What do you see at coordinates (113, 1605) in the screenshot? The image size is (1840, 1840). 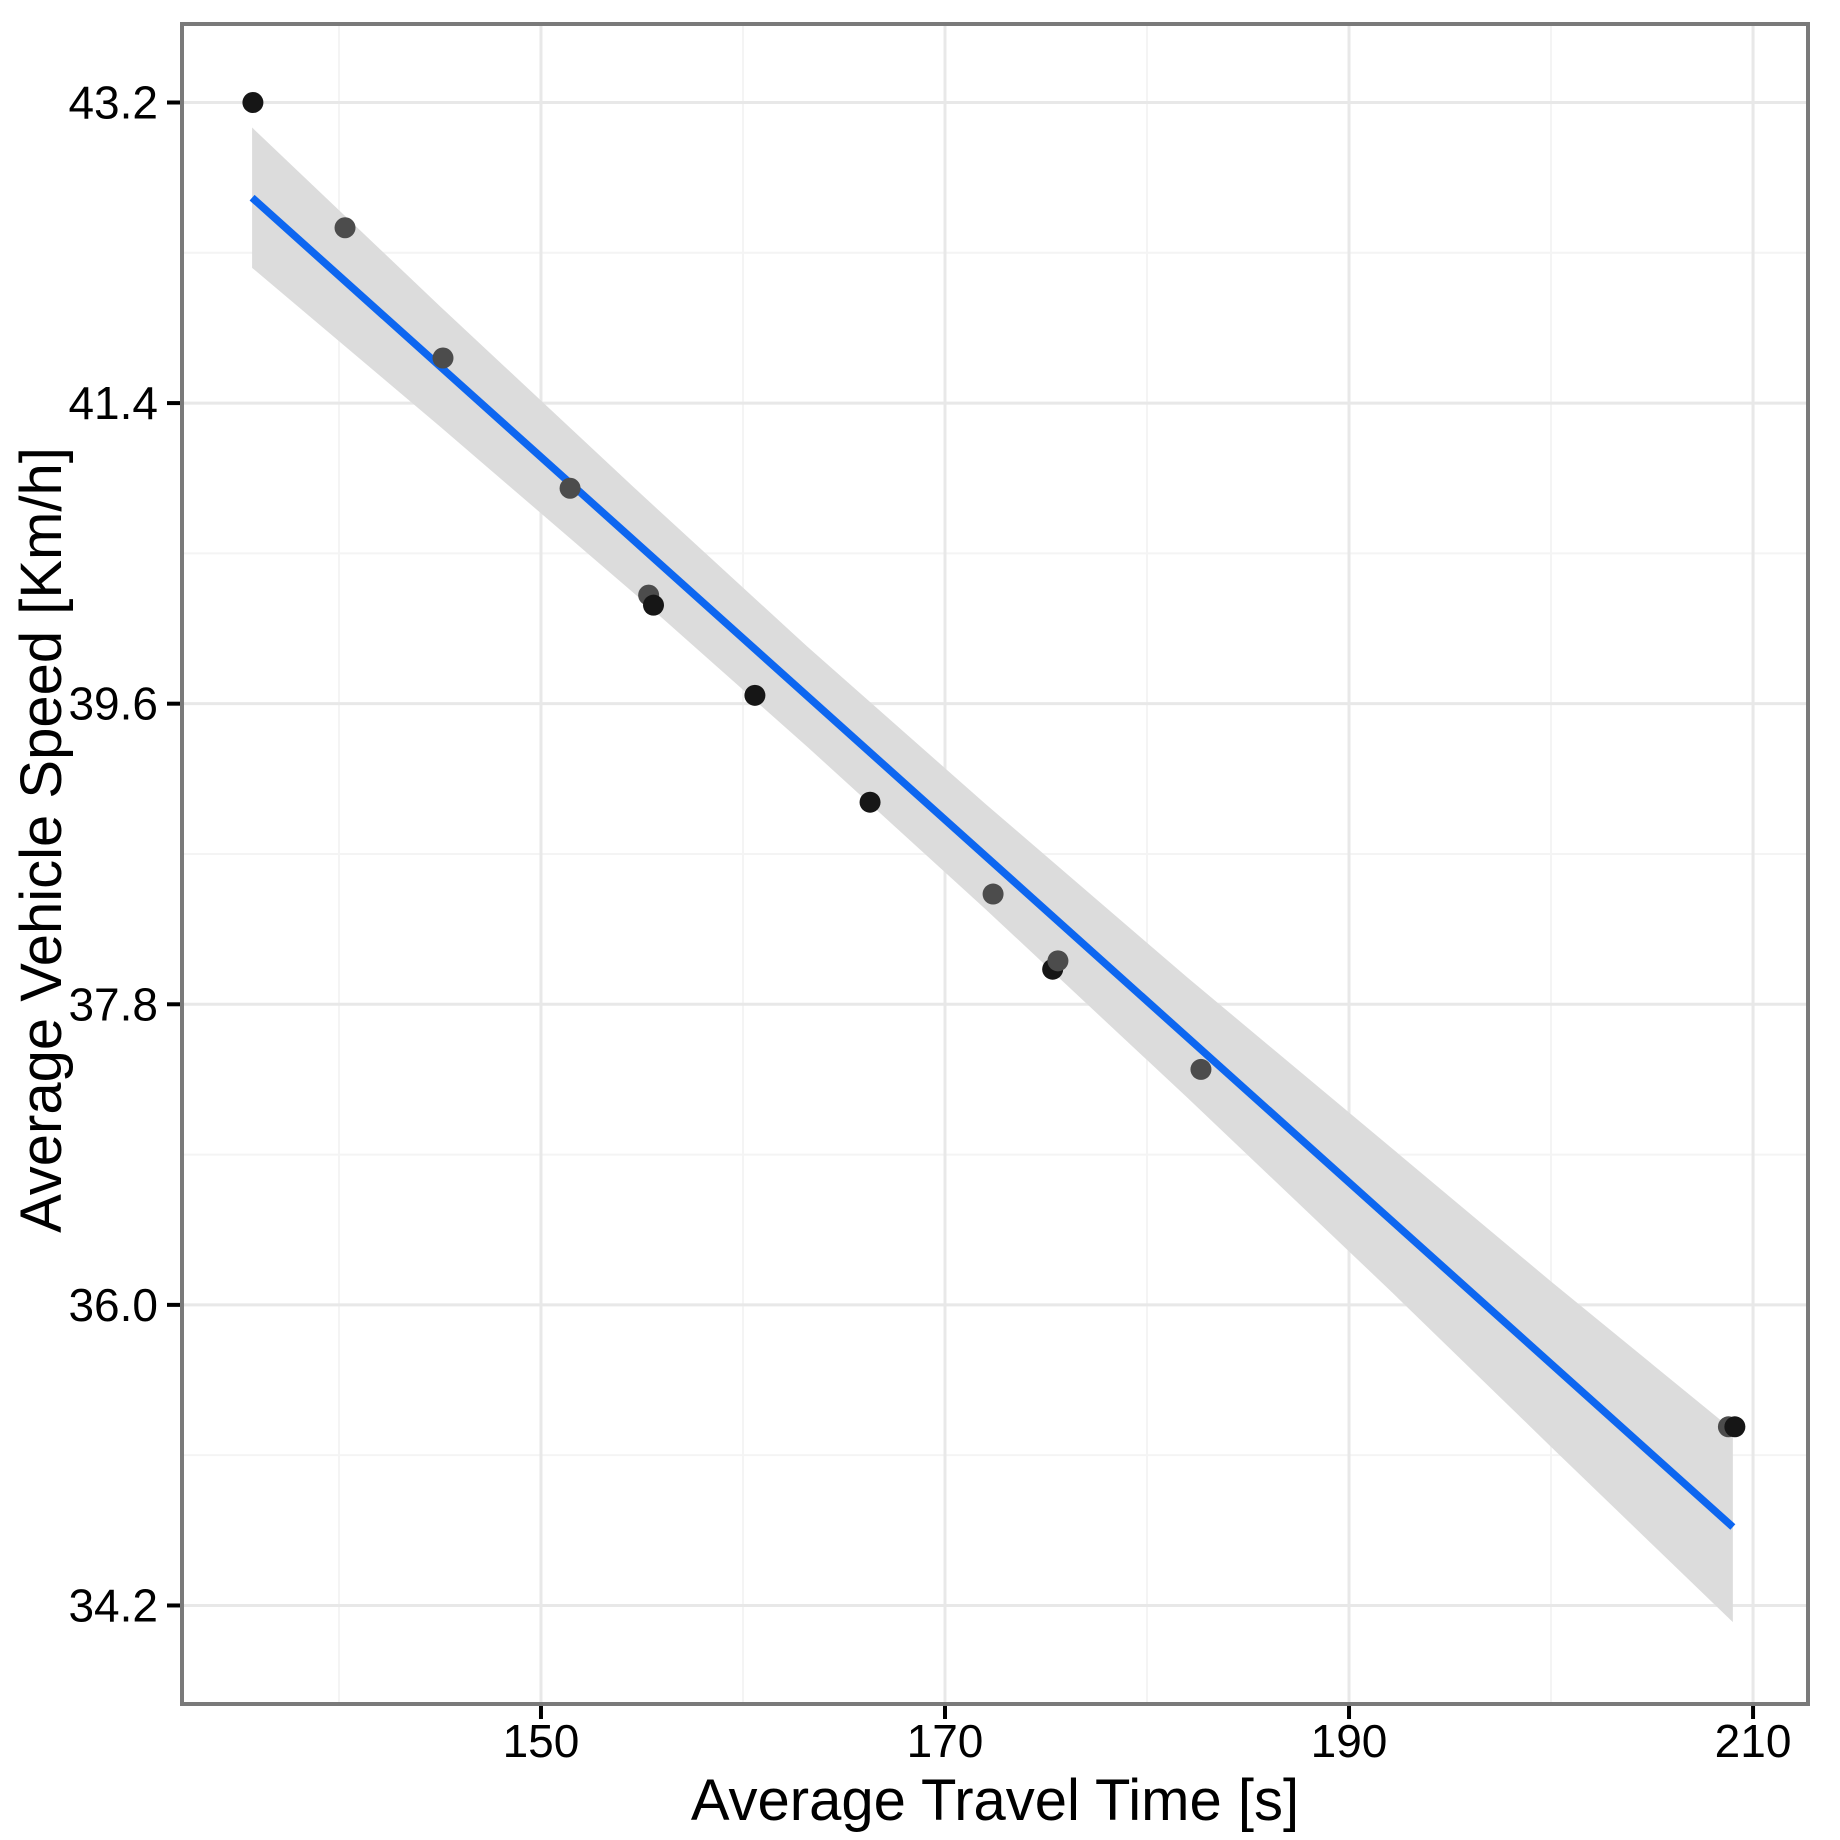 I see `y-tick-label: 34.2` at bounding box center [113, 1605].